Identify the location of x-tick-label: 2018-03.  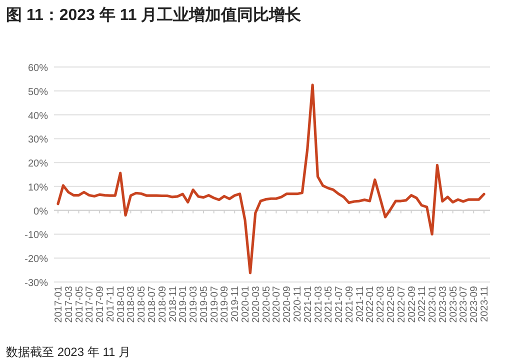
(132, 304).